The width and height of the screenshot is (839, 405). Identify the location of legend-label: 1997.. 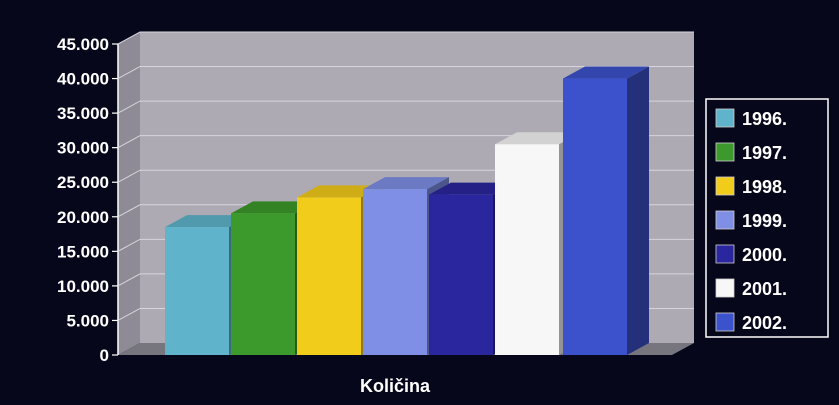
(764, 153).